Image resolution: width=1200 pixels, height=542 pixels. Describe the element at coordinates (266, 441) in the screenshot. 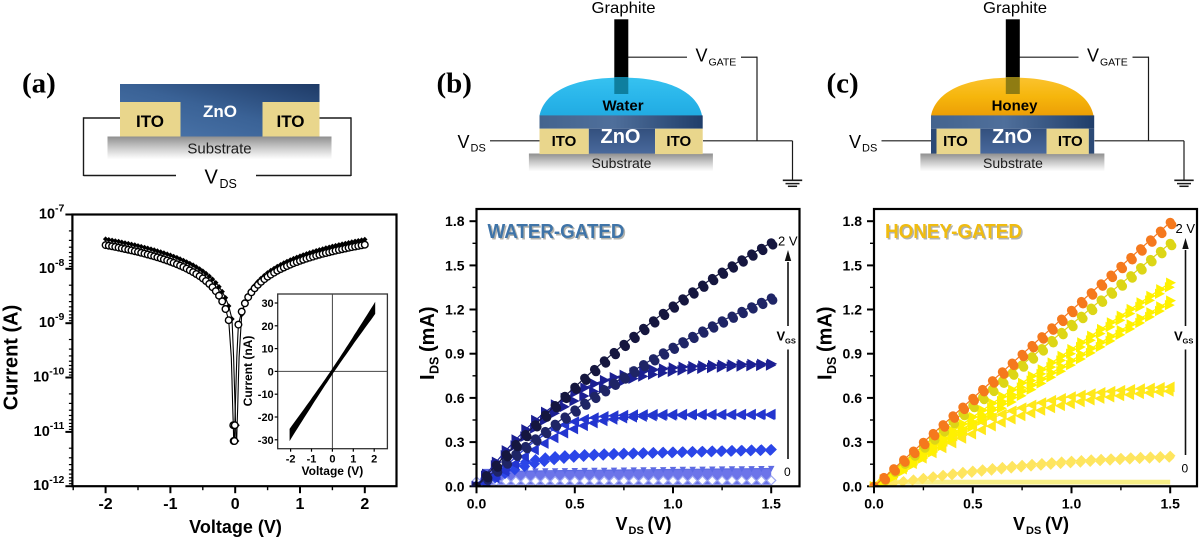

I see `svg-text: -30` at that location.